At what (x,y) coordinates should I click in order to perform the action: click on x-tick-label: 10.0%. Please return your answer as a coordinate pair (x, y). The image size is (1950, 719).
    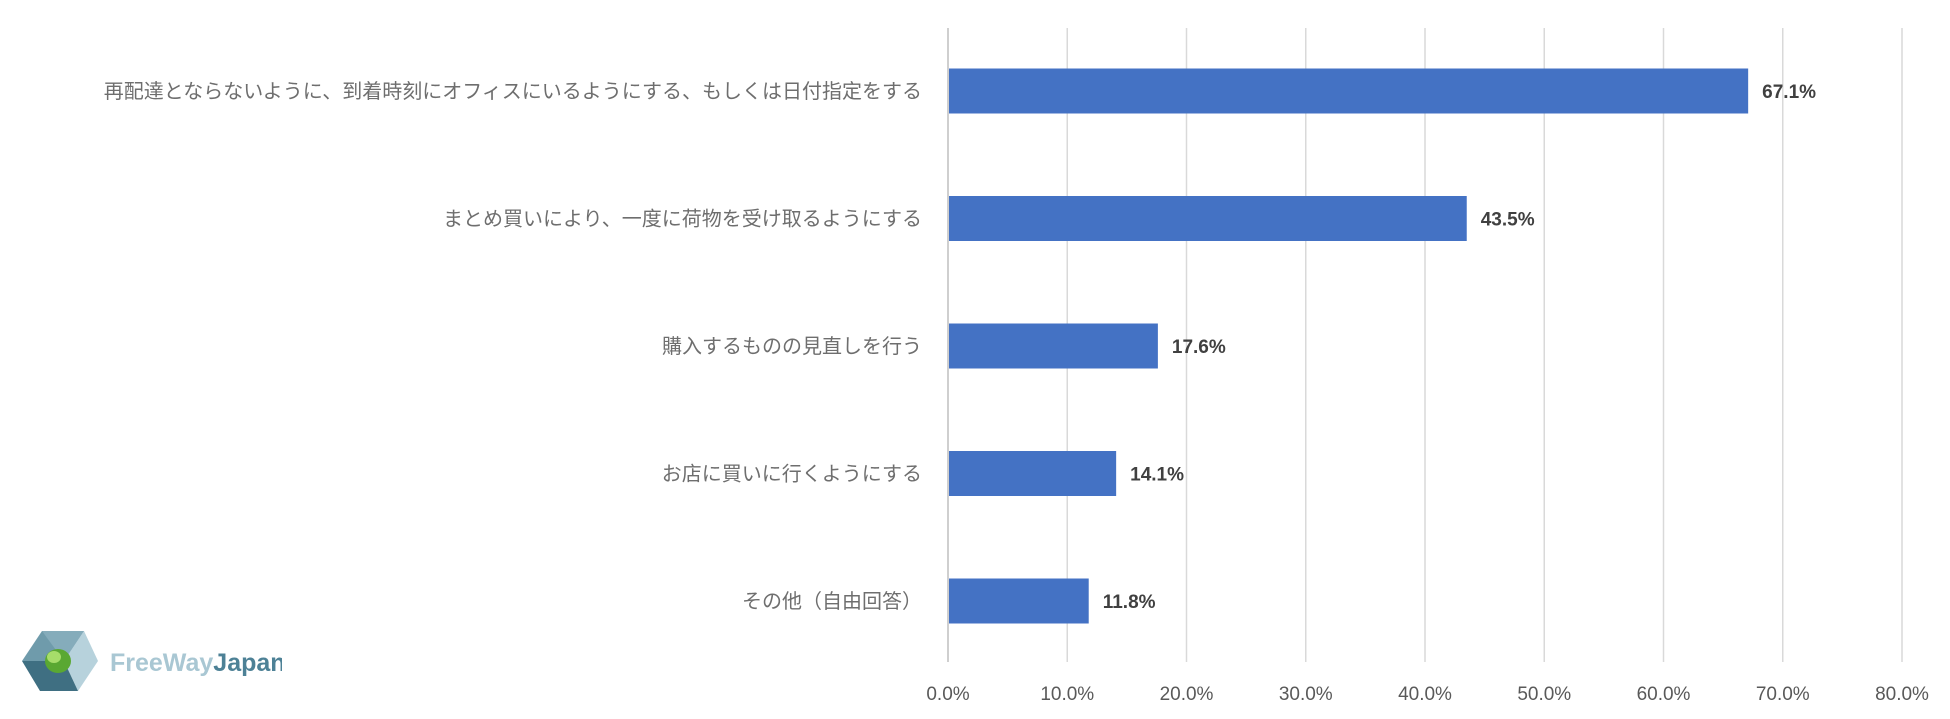
    Looking at the image, I should click on (1067, 694).